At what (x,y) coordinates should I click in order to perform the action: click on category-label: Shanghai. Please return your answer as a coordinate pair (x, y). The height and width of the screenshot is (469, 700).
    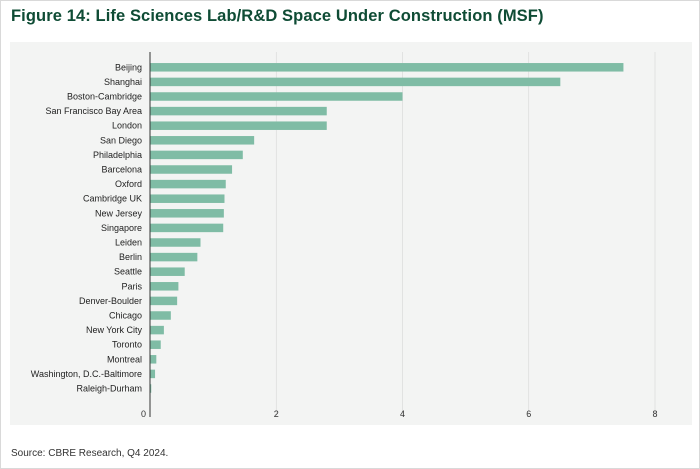
    Looking at the image, I should click on (123, 82).